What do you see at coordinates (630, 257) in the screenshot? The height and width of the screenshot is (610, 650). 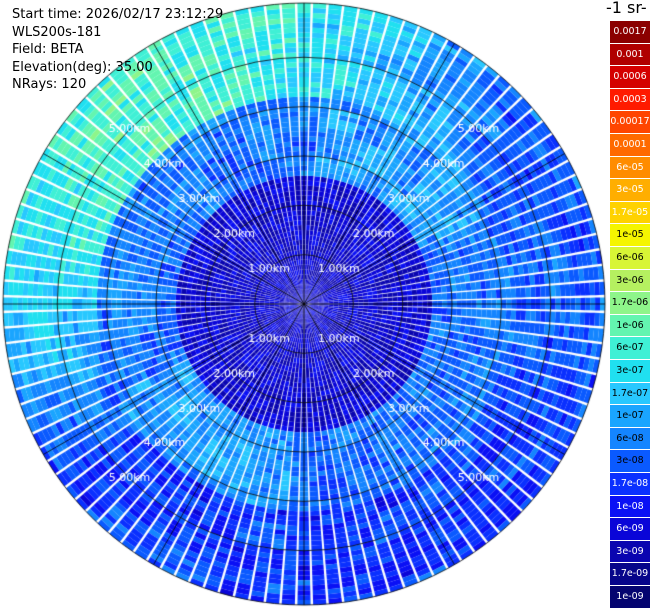 I see `colorbar-level: 6e-06` at bounding box center [630, 257].